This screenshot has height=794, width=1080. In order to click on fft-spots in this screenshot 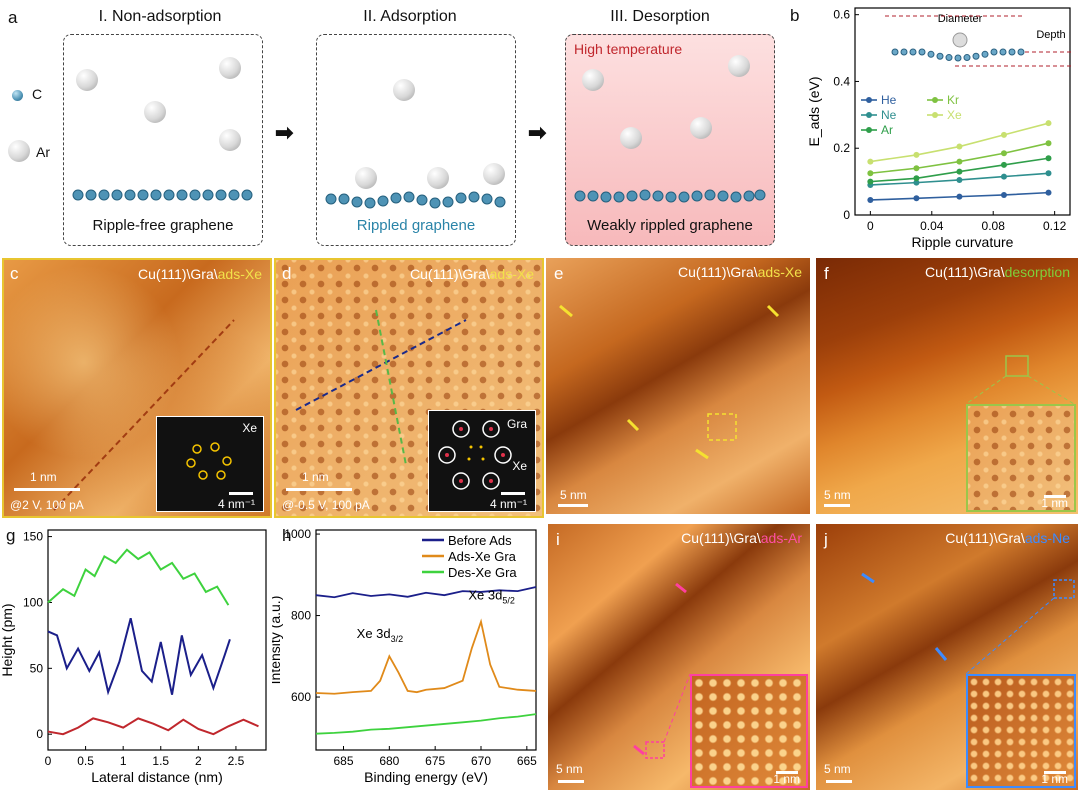, I will do `click(209, 461)`.